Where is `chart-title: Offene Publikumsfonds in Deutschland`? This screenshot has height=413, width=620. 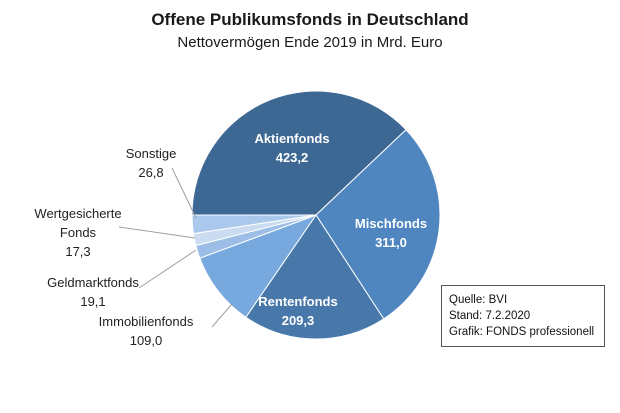
chart-title: Offene Publikumsfonds in Deutschland is located at coordinates (310, 19).